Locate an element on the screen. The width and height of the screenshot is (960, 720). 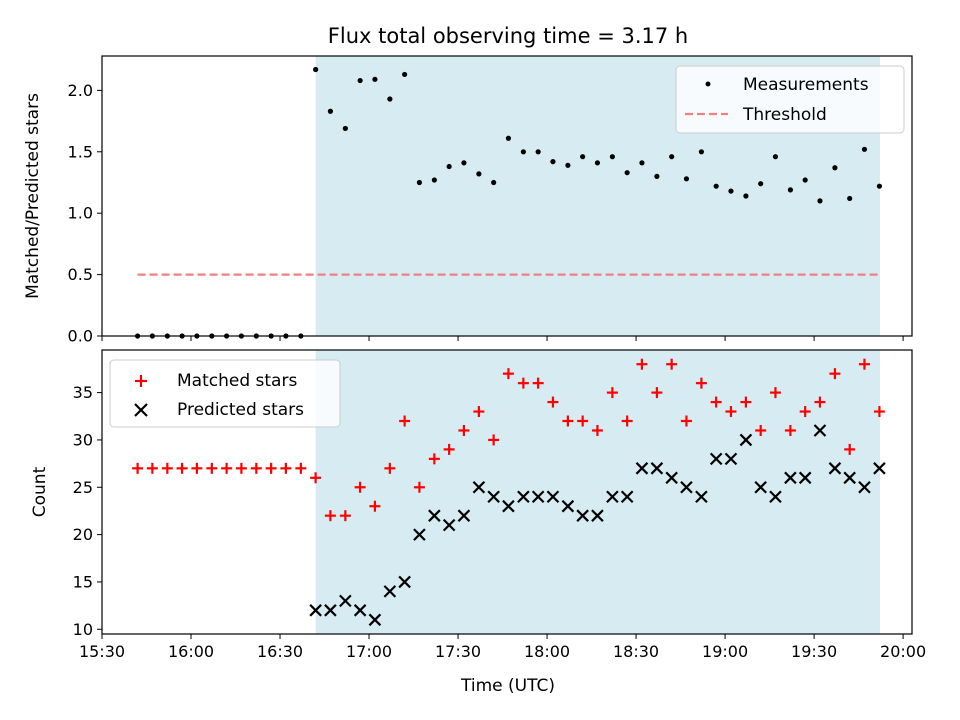
x-tick-label: 18:30 is located at coordinates (636, 651).